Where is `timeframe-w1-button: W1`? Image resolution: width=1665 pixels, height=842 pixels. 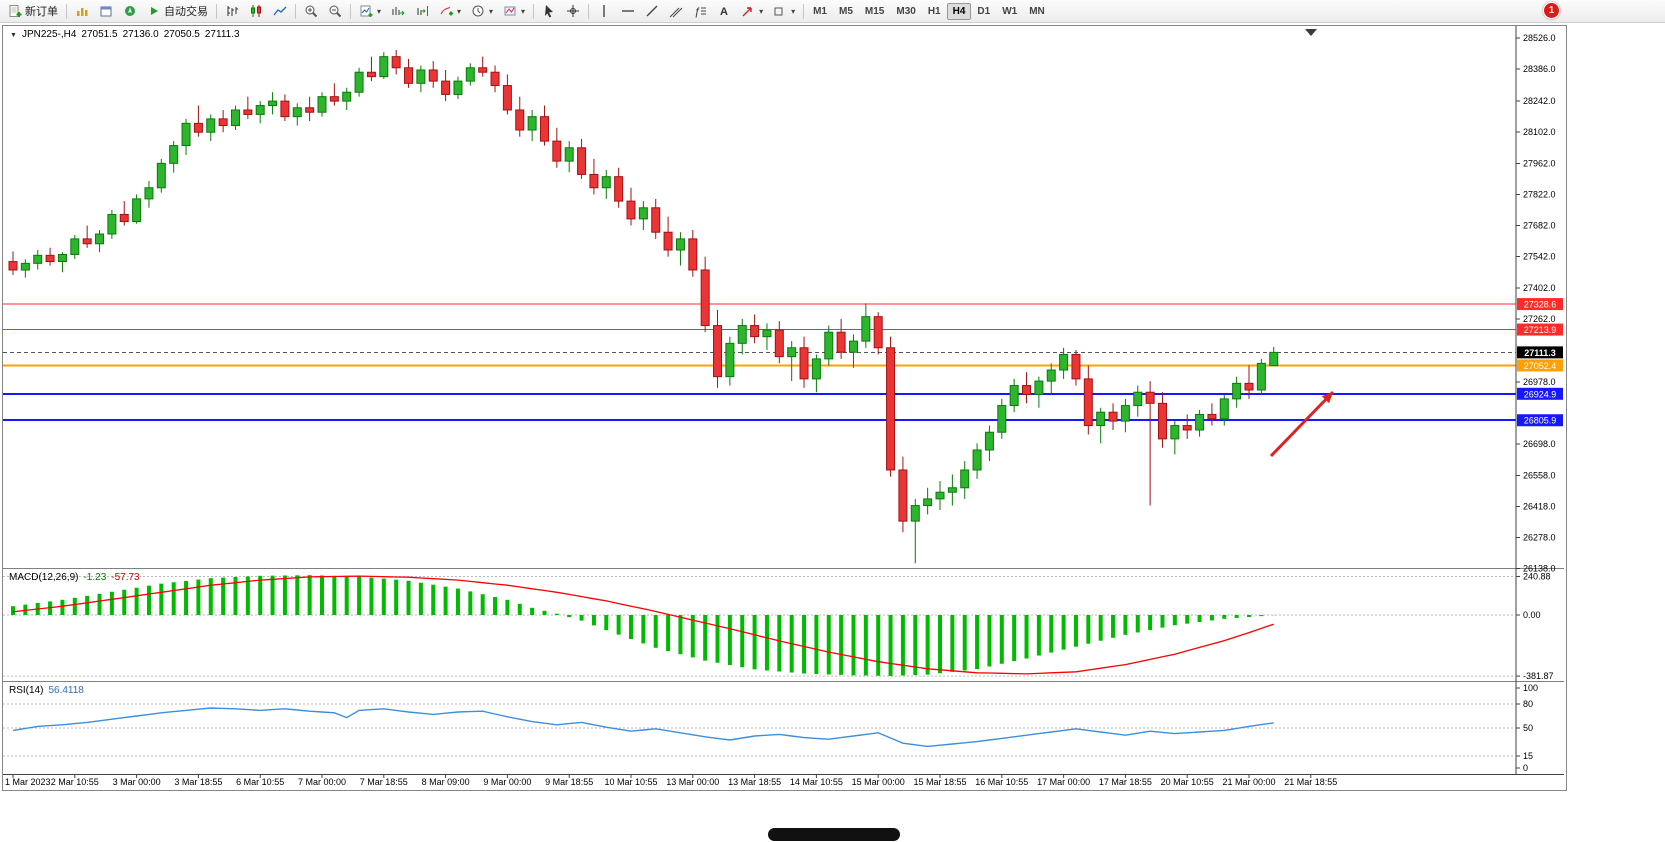
timeframe-w1-button: W1 is located at coordinates (1010, 11).